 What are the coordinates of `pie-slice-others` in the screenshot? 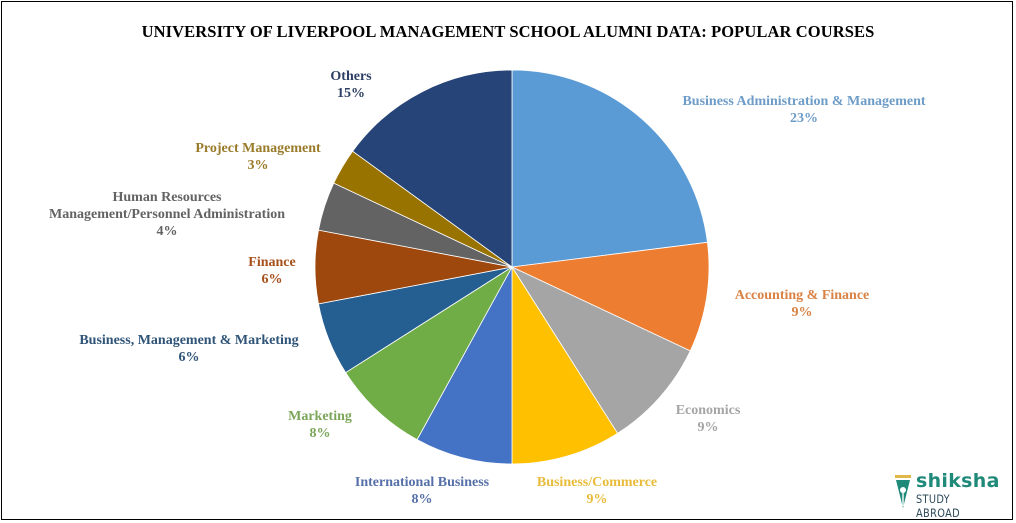 It's located at (432, 168).